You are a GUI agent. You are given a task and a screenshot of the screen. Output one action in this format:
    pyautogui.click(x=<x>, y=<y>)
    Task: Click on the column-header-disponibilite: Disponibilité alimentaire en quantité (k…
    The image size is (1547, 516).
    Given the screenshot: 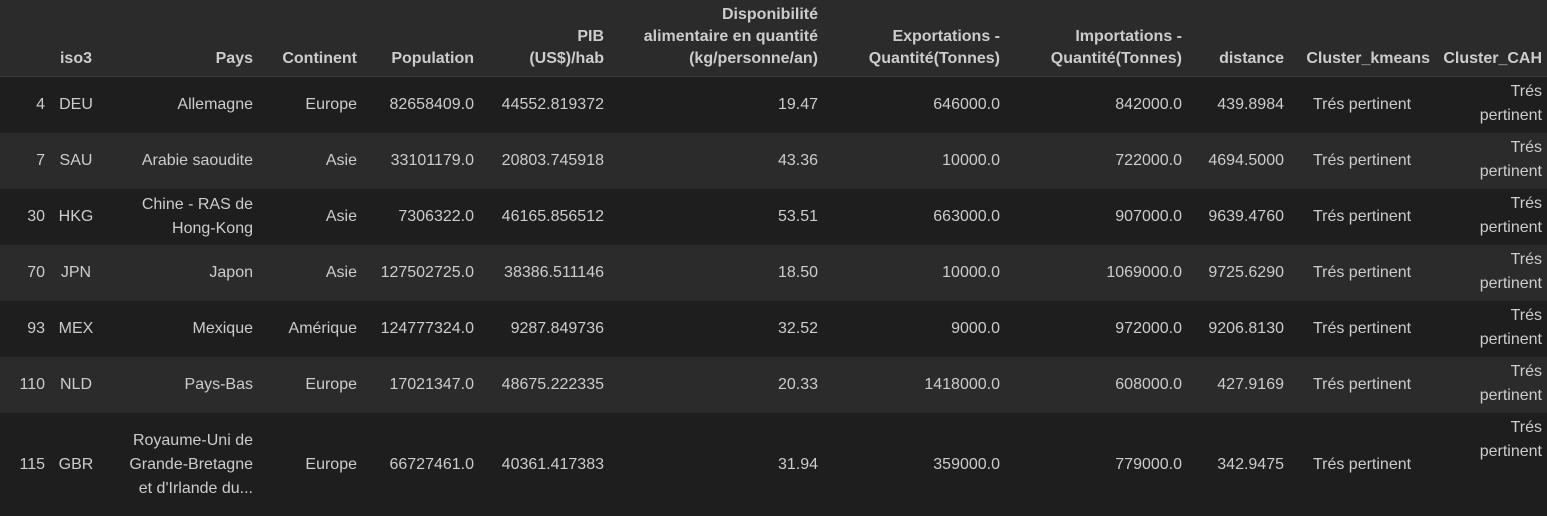 What is the action you would take?
    pyautogui.click(x=716, y=38)
    